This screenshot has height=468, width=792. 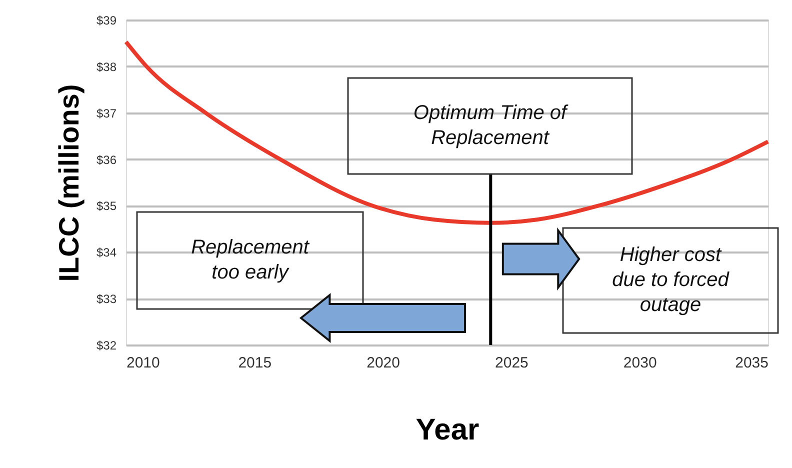 What do you see at coordinates (751, 363) in the screenshot?
I see `x-tick-label: 2035` at bounding box center [751, 363].